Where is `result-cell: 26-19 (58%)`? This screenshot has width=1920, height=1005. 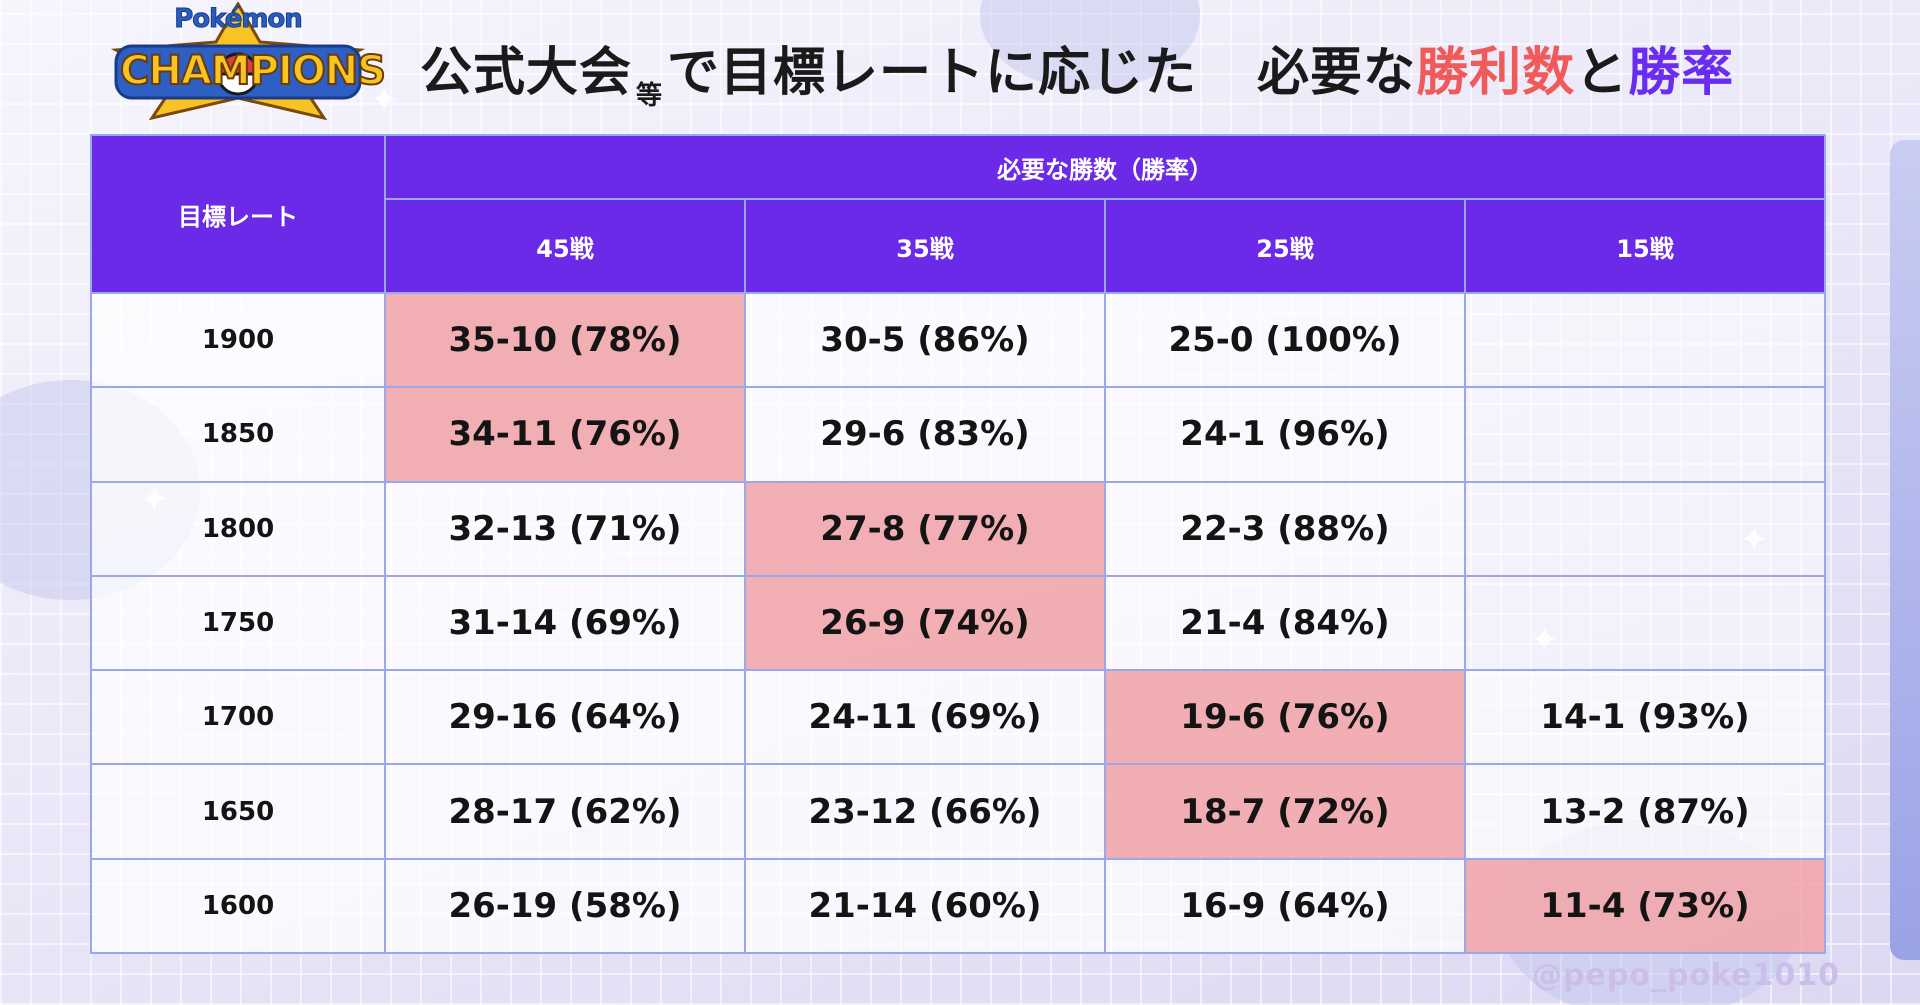
result-cell: 26-19 (58%) is located at coordinates (565, 906).